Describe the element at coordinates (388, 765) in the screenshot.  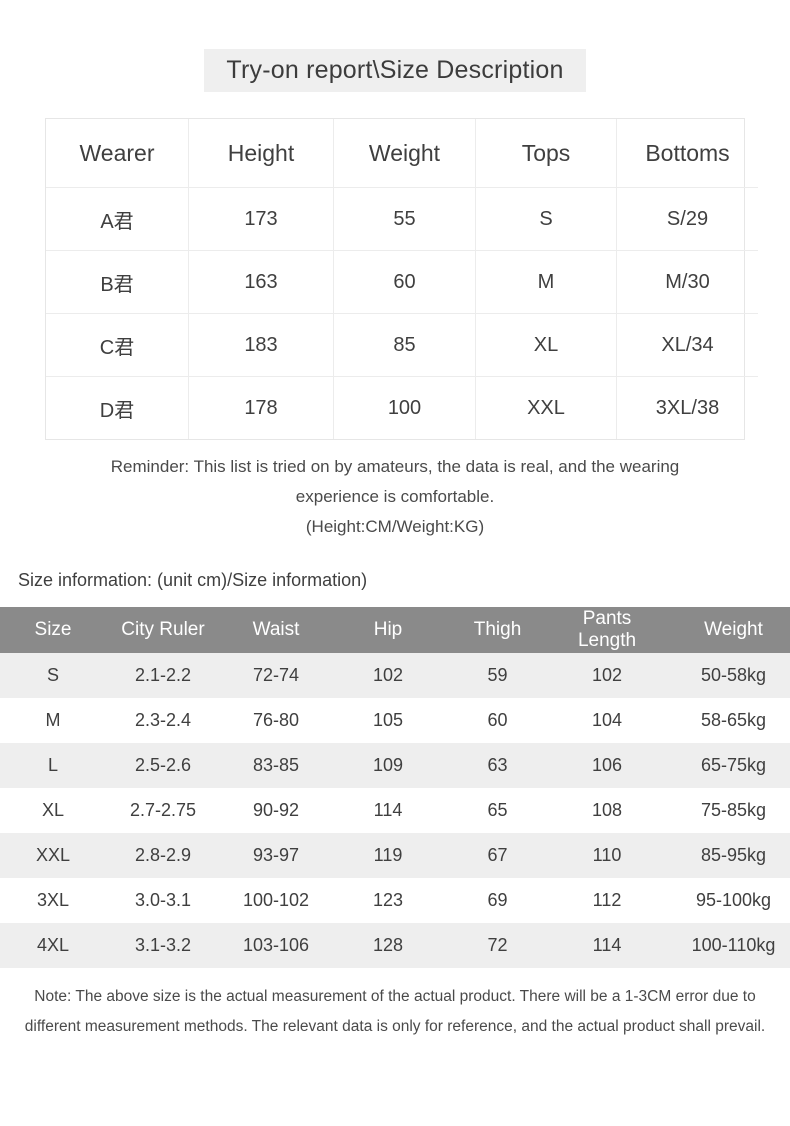
I see `size-cell-hip: 109` at that location.